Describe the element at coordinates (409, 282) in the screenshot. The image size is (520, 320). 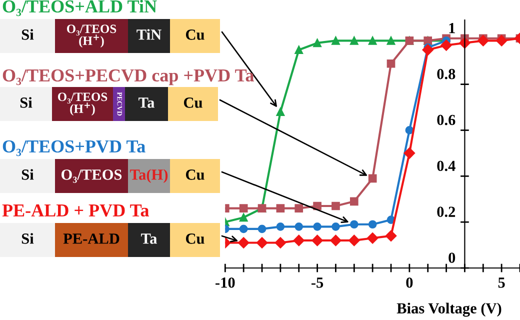
I see `x-tick-label: 0` at that location.